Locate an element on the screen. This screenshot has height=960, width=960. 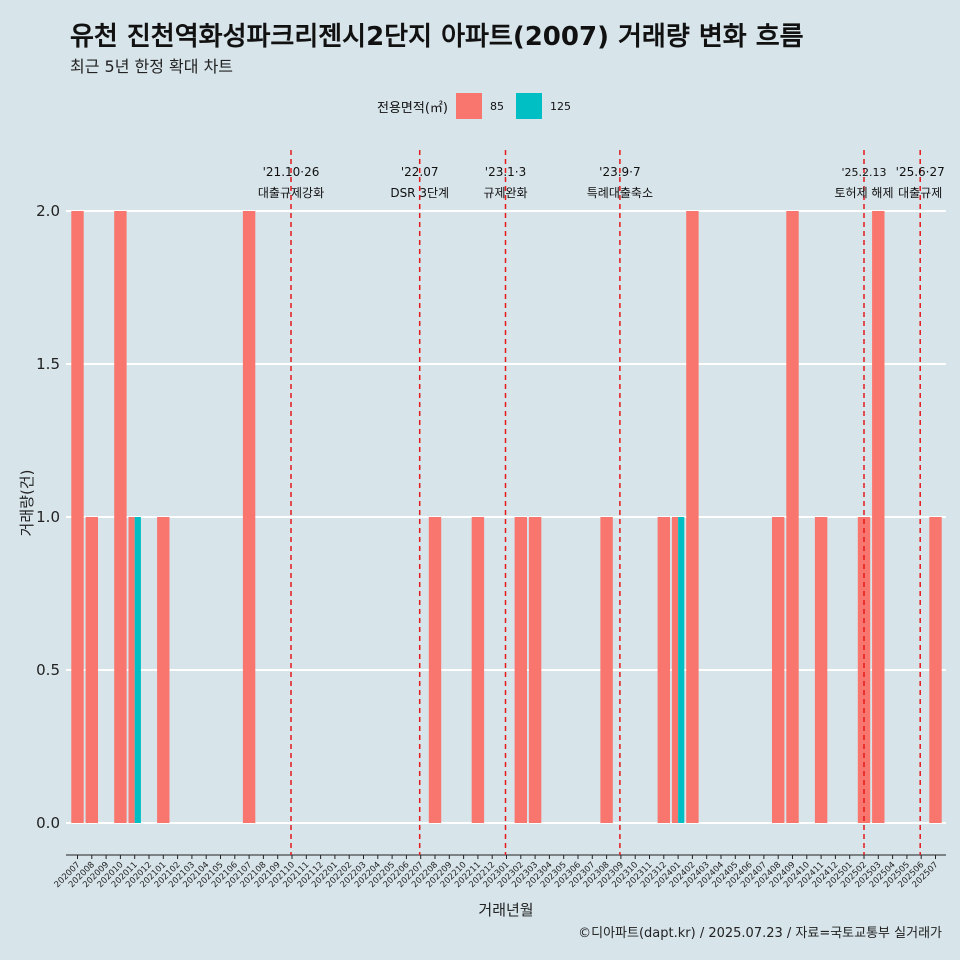
chart-title: 유천 진천역화성파크리젠시2단지 아파트(2007) 거래량 변화 흐름 is located at coordinates (437, 37).